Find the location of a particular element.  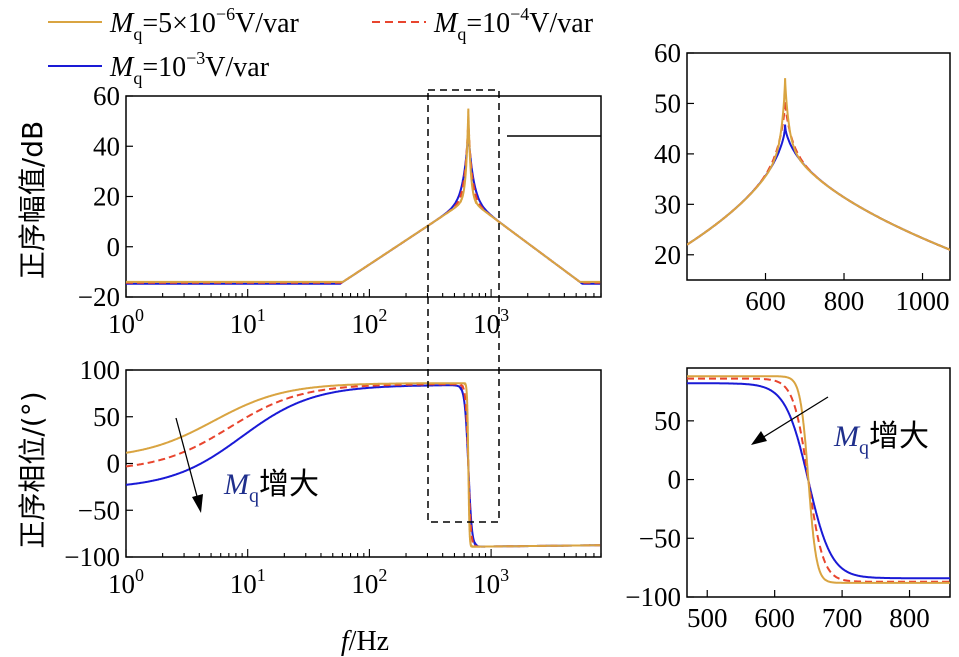

legend: Mq=5×10−6V/var Mq=10−4V/var Mq=10−3V/var is located at coordinates (321, 46).